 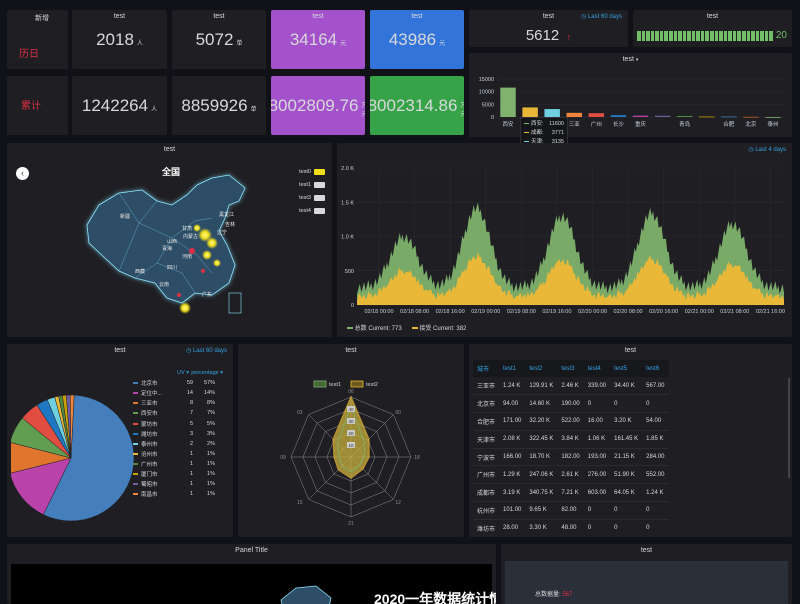 I want to click on table-row: 北京市 94.00 14.60 K 190.00 0 0 0, so click(x=571, y=404).